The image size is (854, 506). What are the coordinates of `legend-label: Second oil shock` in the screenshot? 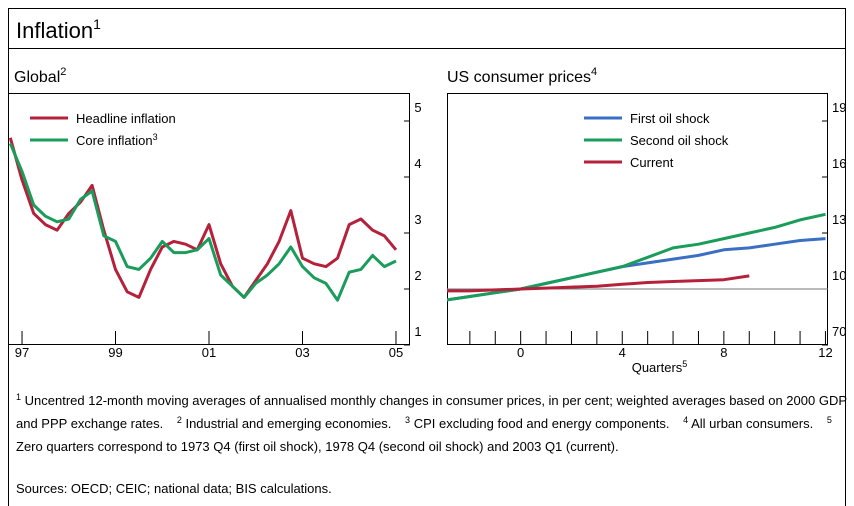 It's located at (679, 140).